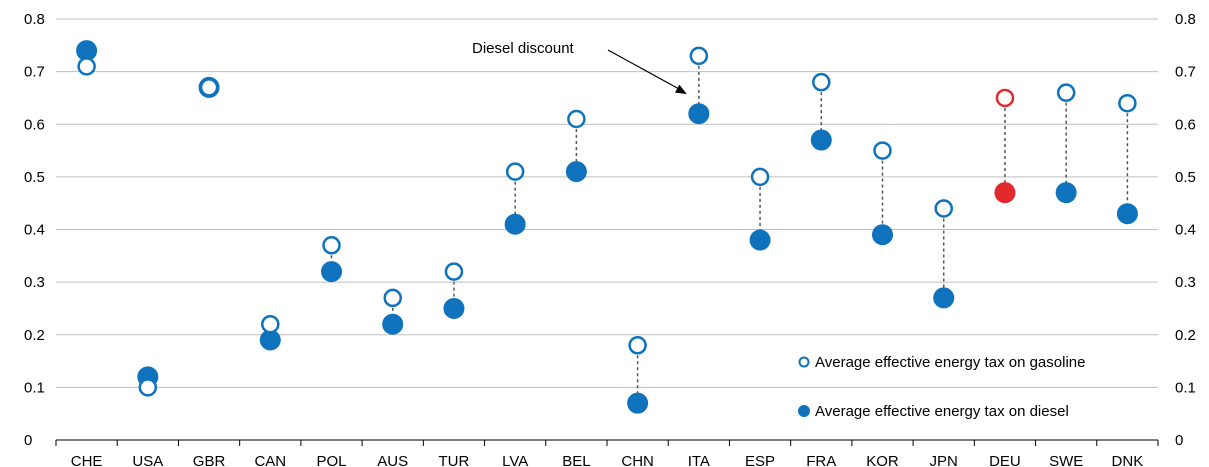 Image resolution: width=1209 pixels, height=467 pixels. Describe the element at coordinates (270, 460) in the screenshot. I see `category-label: CAN` at that location.